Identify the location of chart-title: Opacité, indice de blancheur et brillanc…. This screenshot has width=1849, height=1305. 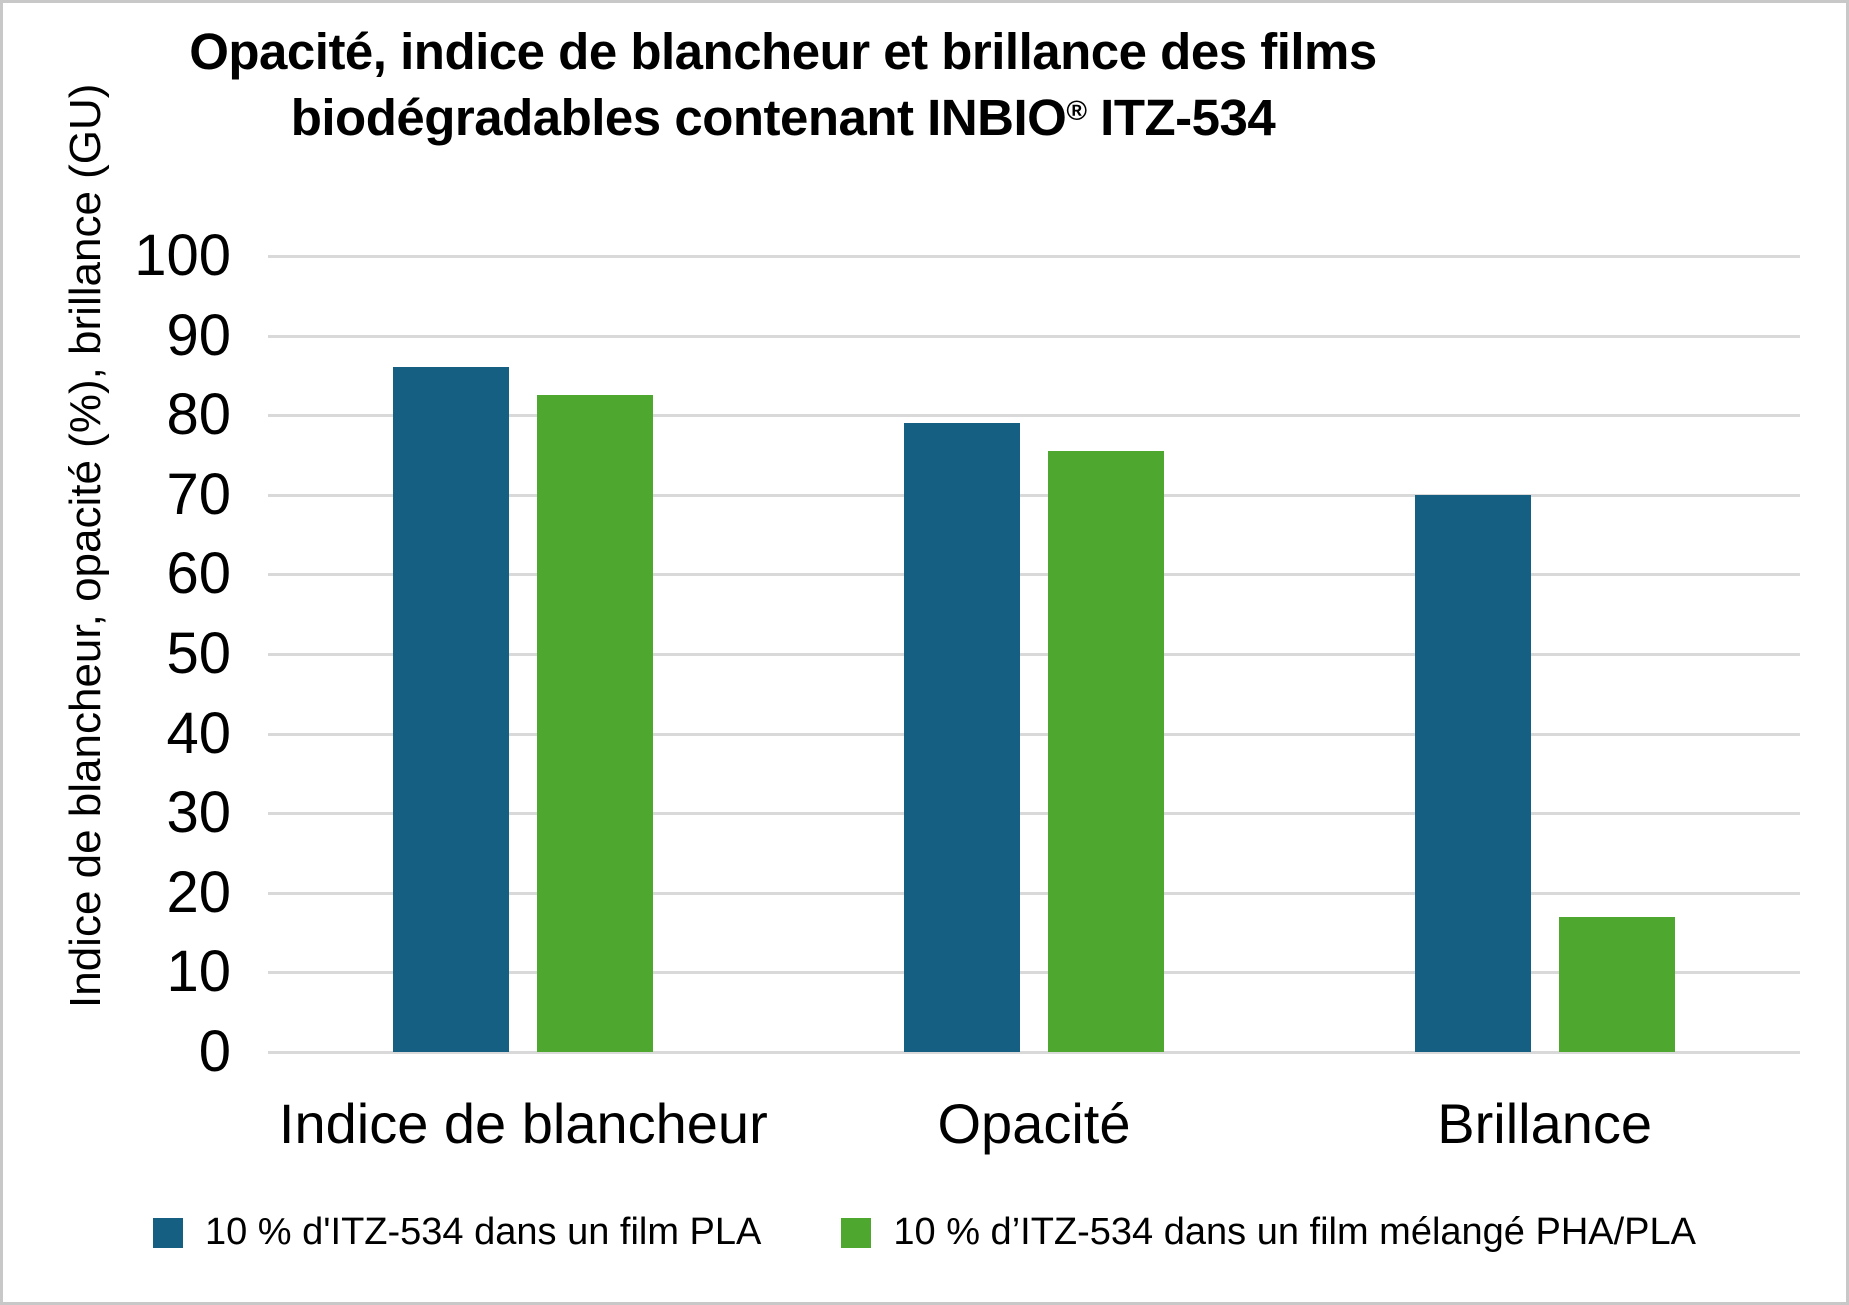
(783, 85).